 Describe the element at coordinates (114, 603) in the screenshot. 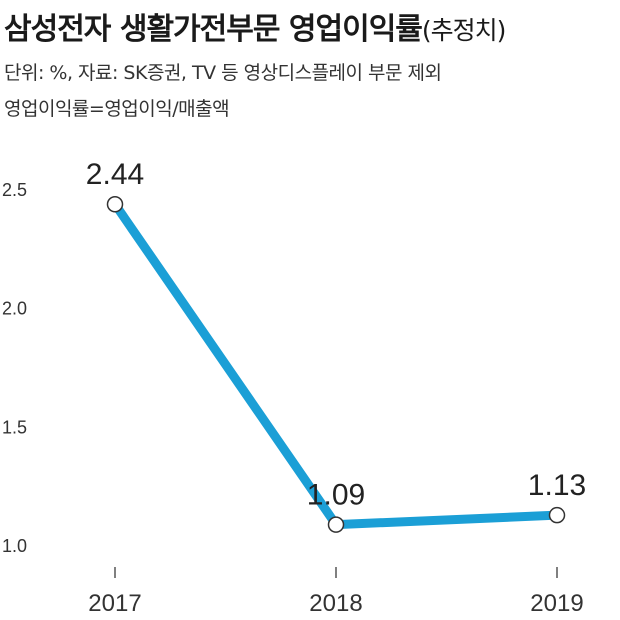

I see `x-tick-label: 2017` at that location.